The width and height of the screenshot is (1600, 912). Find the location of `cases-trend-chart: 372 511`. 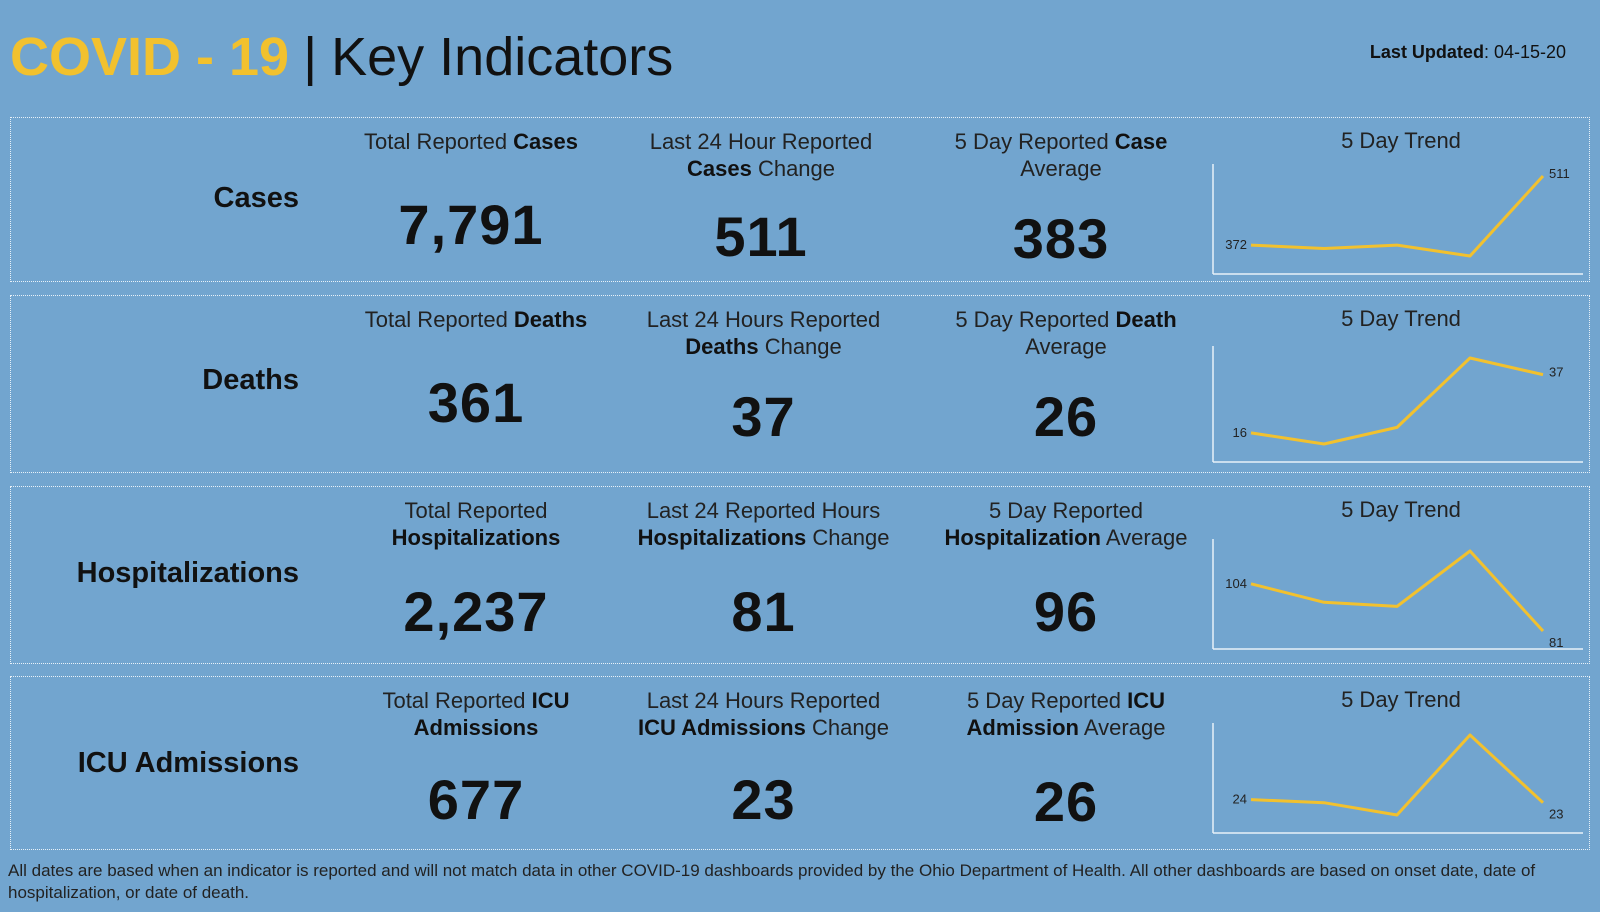

cases-trend-chart: 372 511 is located at coordinates (1397, 219).